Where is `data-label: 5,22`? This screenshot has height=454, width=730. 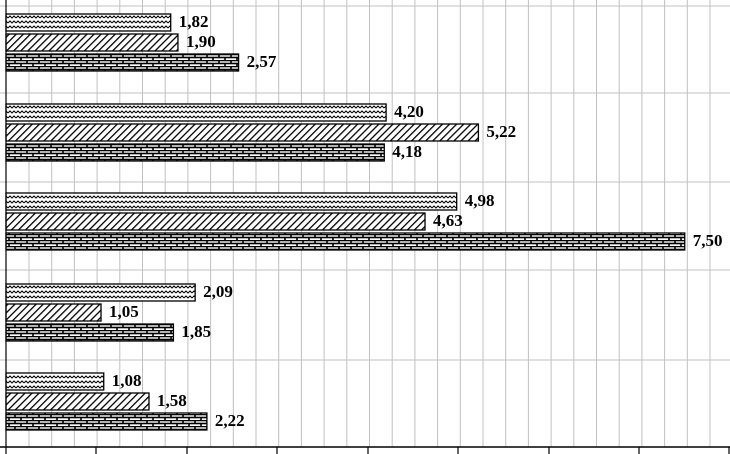 data-label: 5,22 is located at coordinates (501, 131).